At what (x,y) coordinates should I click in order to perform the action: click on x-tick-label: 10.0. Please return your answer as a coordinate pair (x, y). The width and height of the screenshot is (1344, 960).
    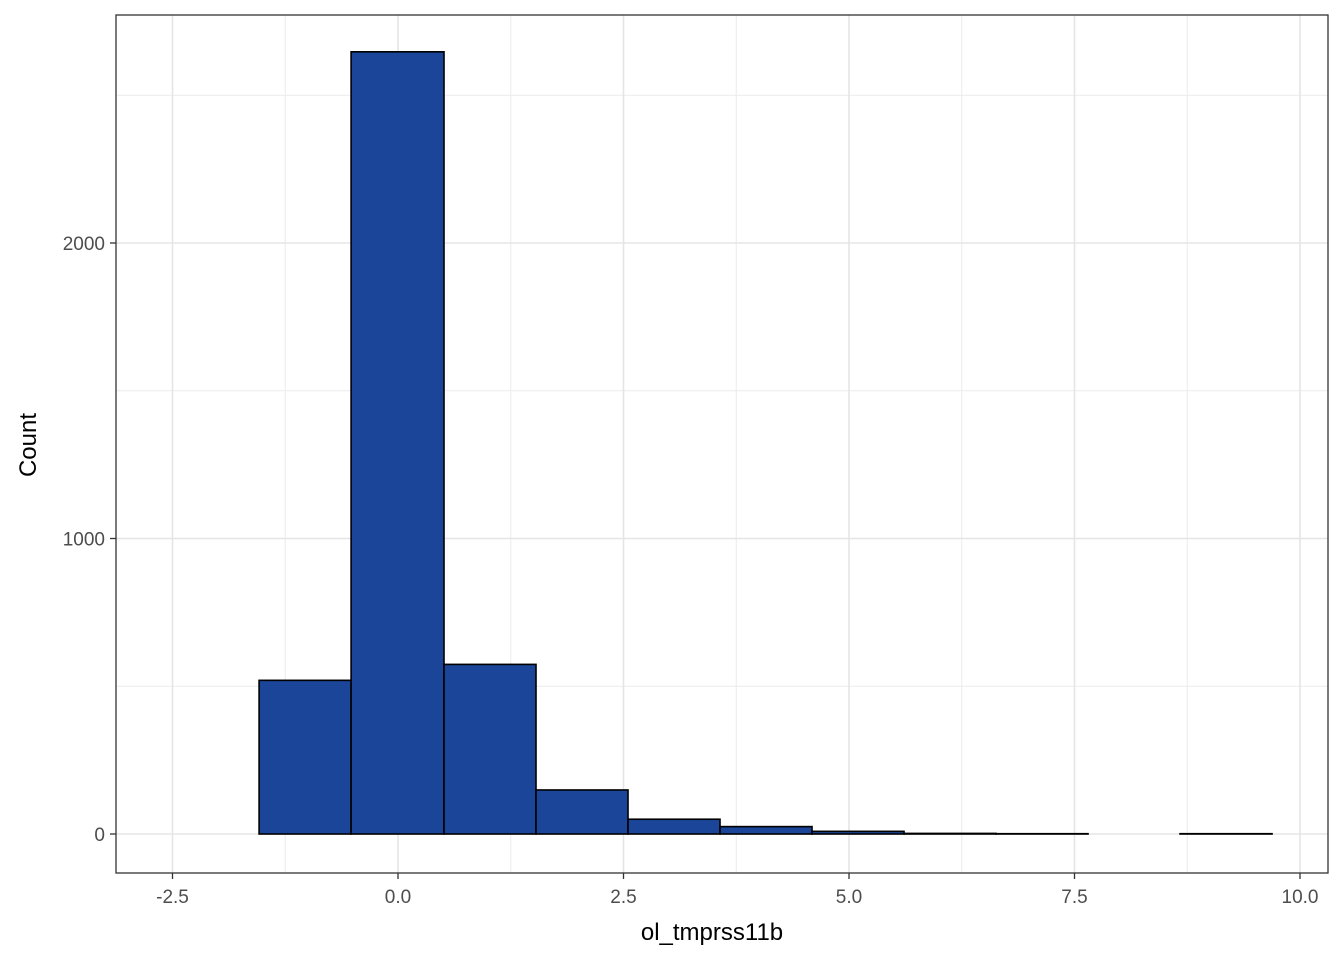
    Looking at the image, I should click on (1300, 897).